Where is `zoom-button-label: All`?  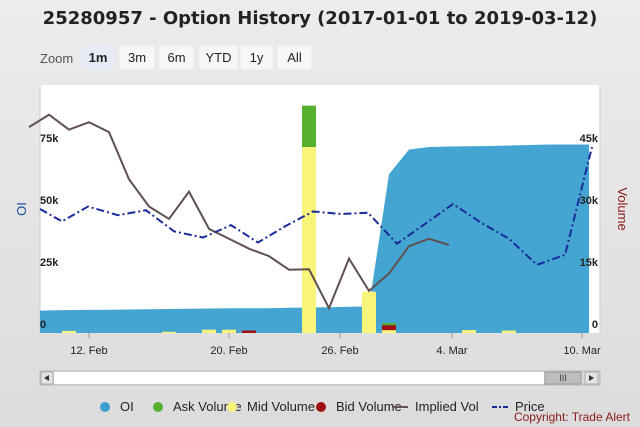
zoom-button-label: All is located at coordinates (294, 57).